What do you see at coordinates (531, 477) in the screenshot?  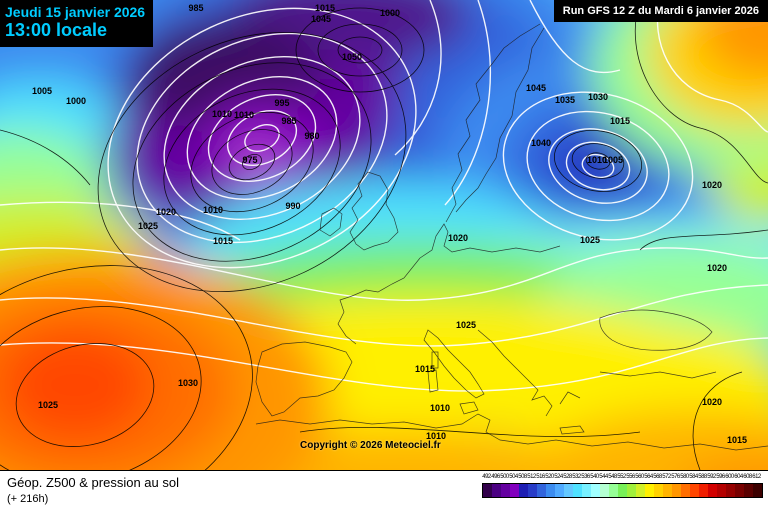 I see `legend-value: 512` at bounding box center [531, 477].